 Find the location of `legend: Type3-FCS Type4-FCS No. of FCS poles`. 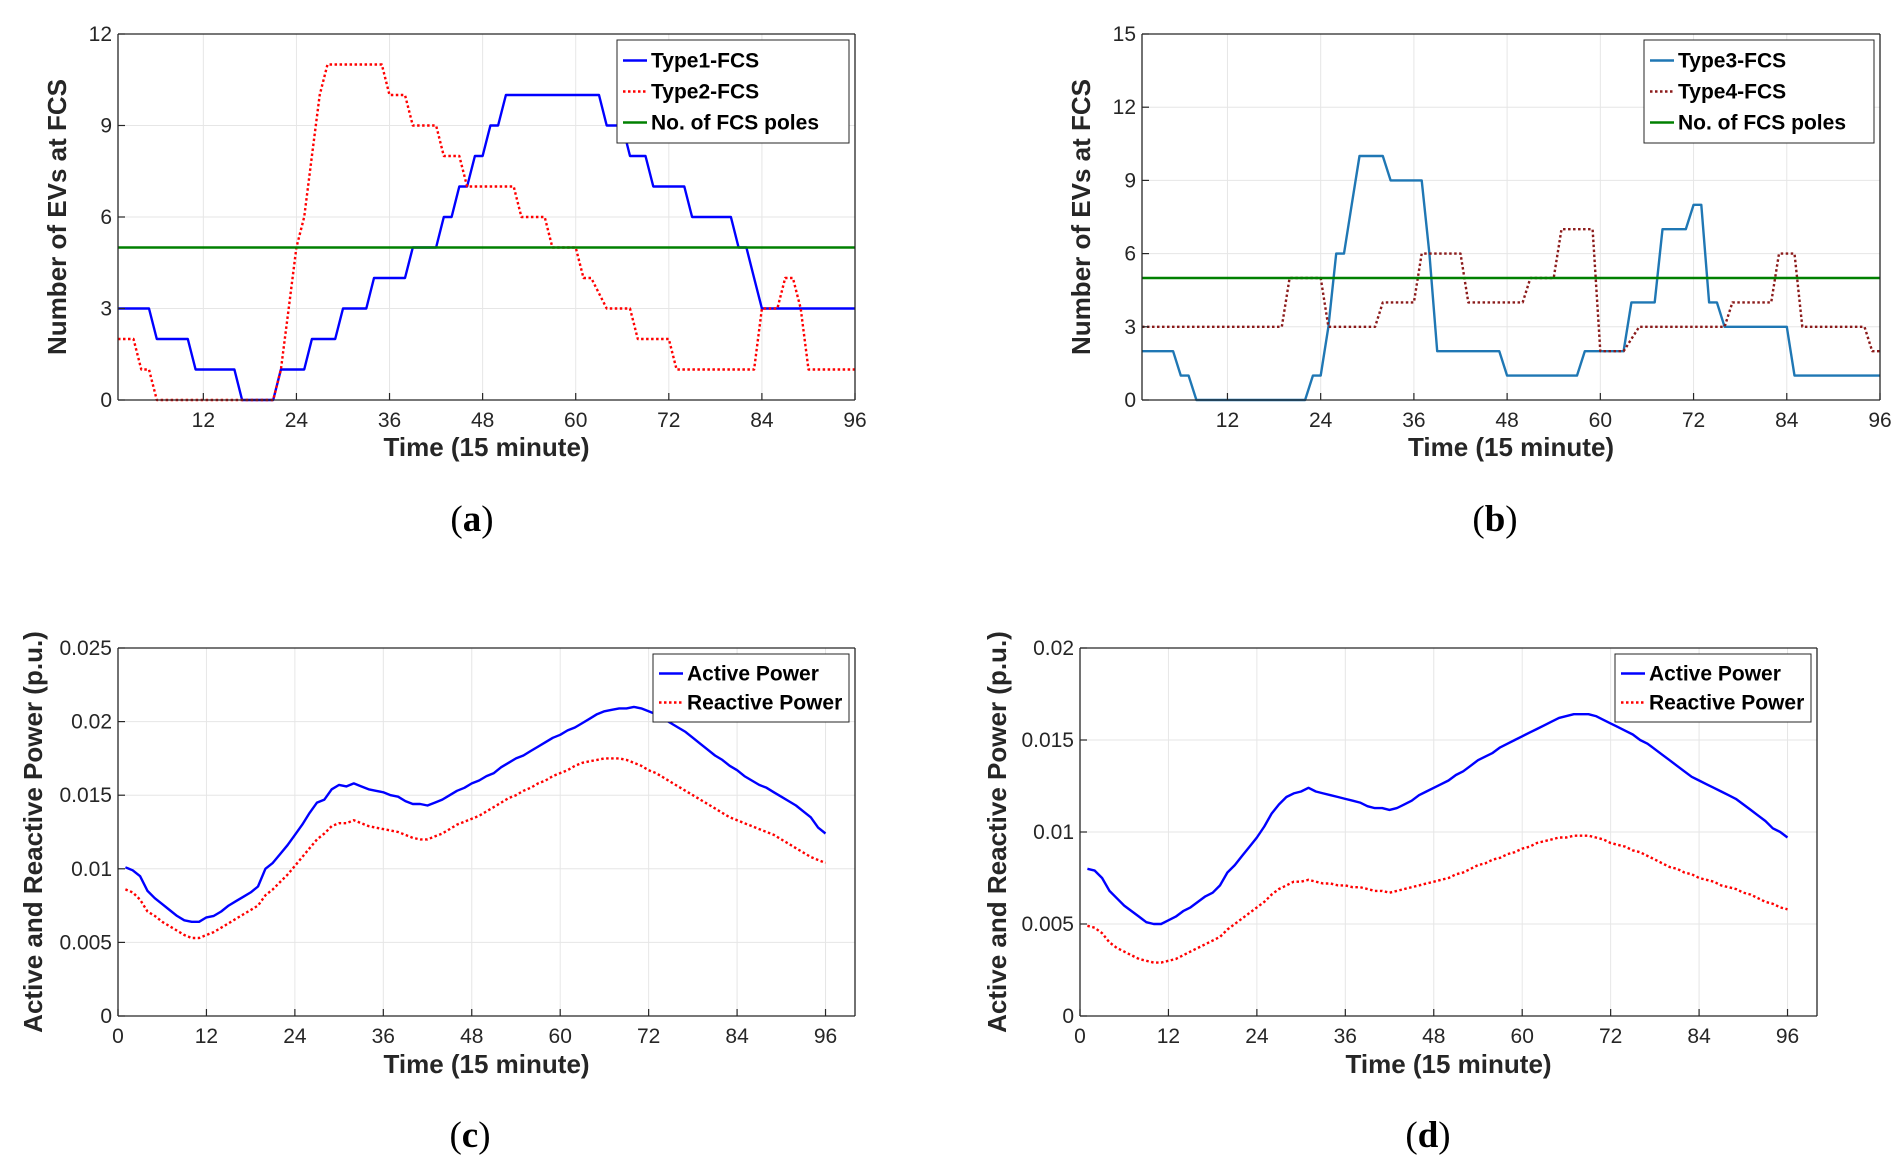

legend: Type3-FCS Type4-FCS No. of FCS poles is located at coordinates (1759, 91).